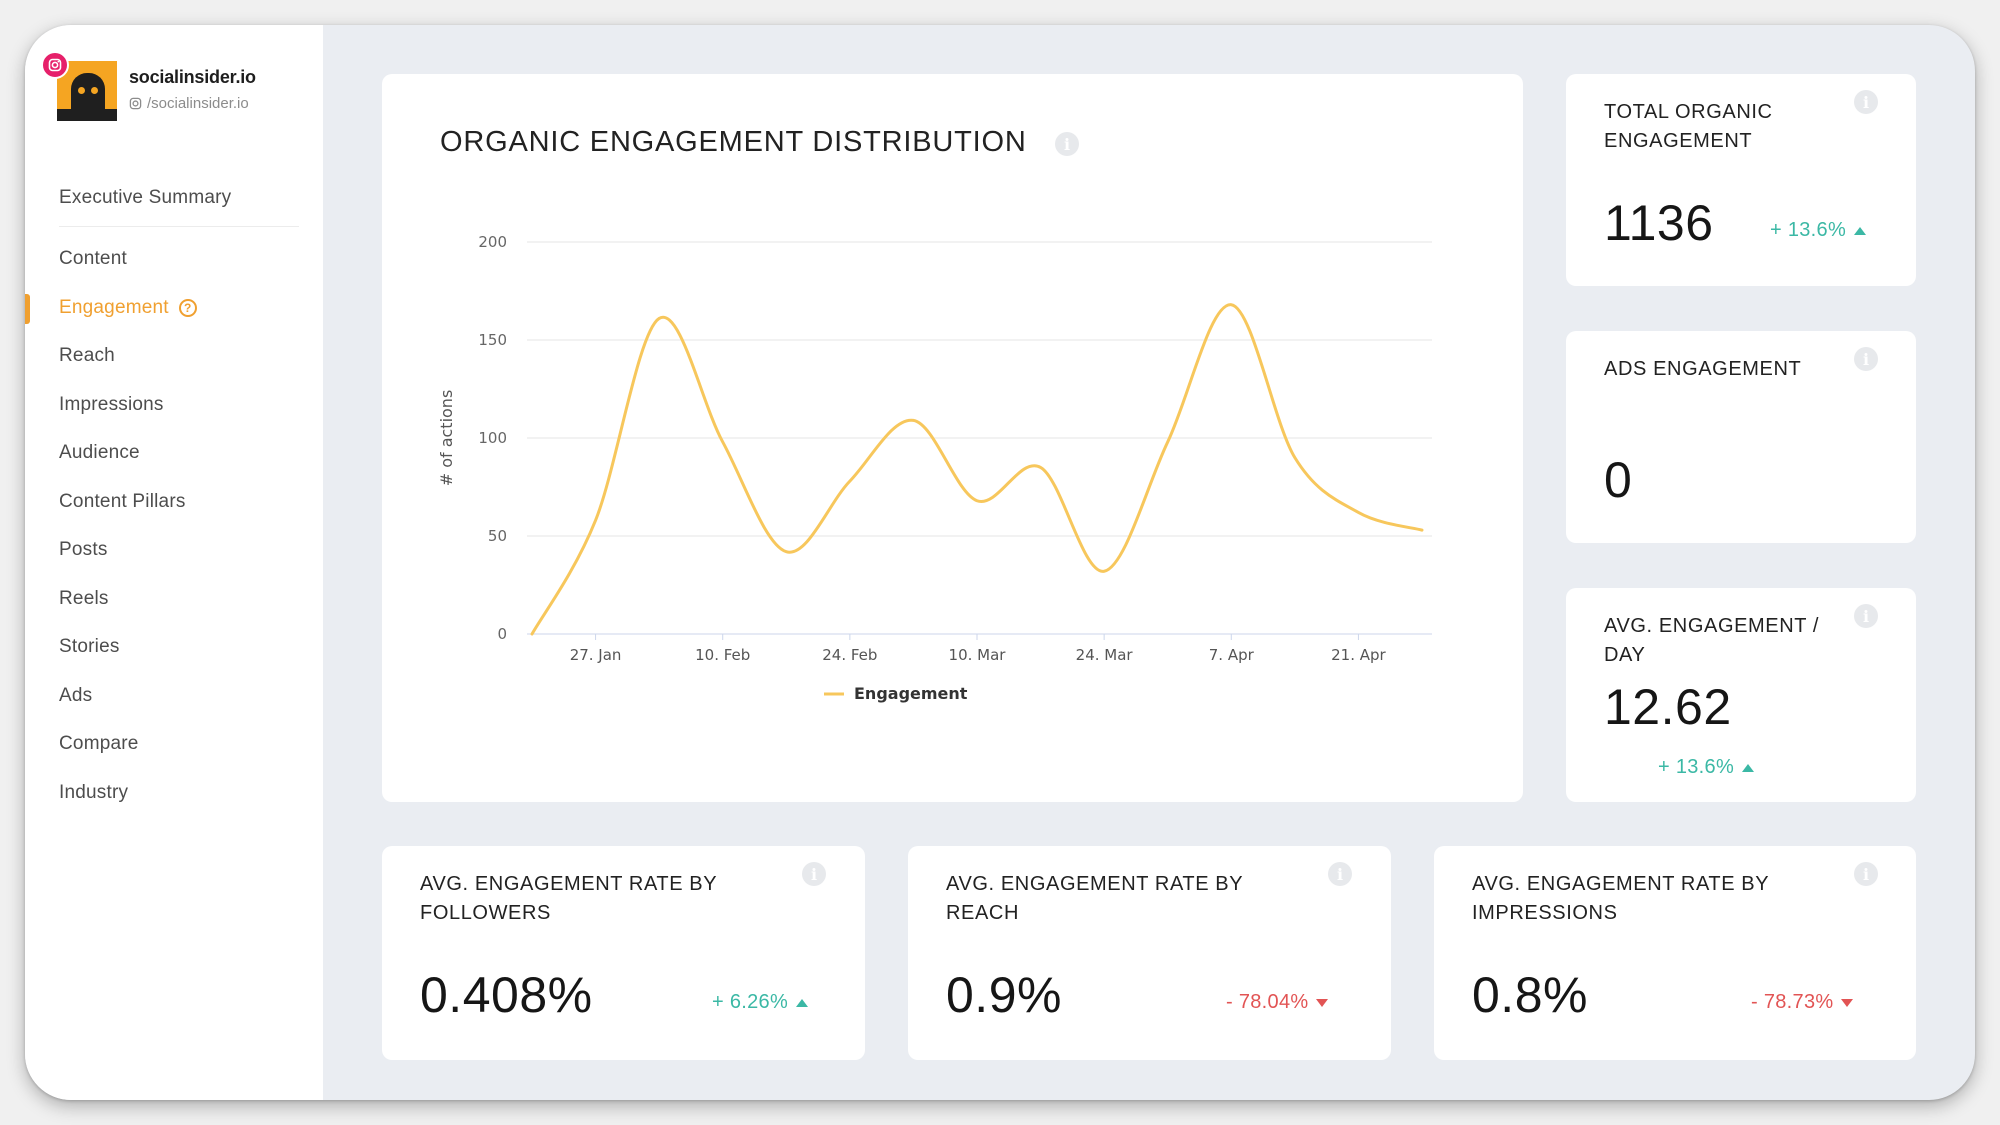  What do you see at coordinates (1530, 995) in the screenshot?
I see `metric-value: 0.8%` at bounding box center [1530, 995].